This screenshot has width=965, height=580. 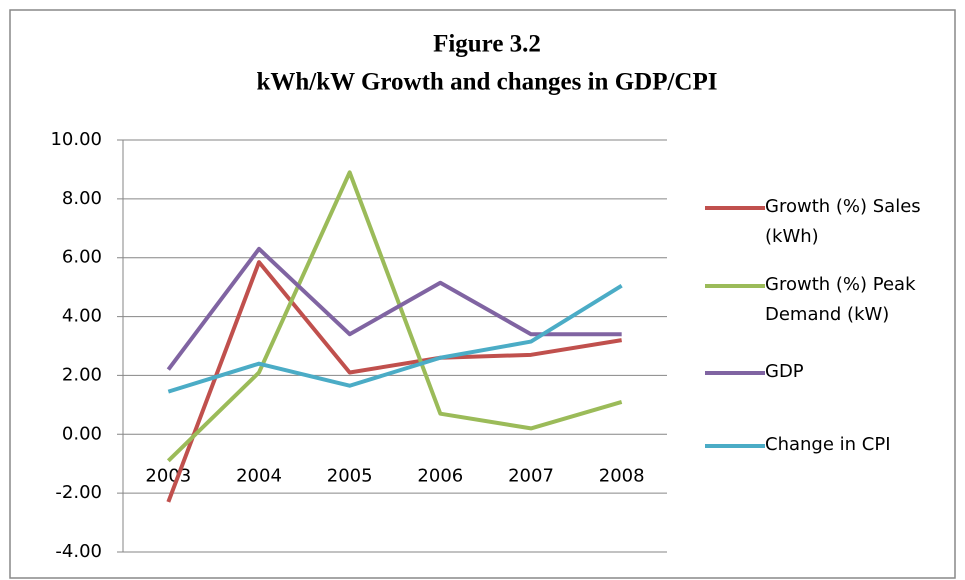 I want to click on legend-item: GDP, so click(x=825, y=373).